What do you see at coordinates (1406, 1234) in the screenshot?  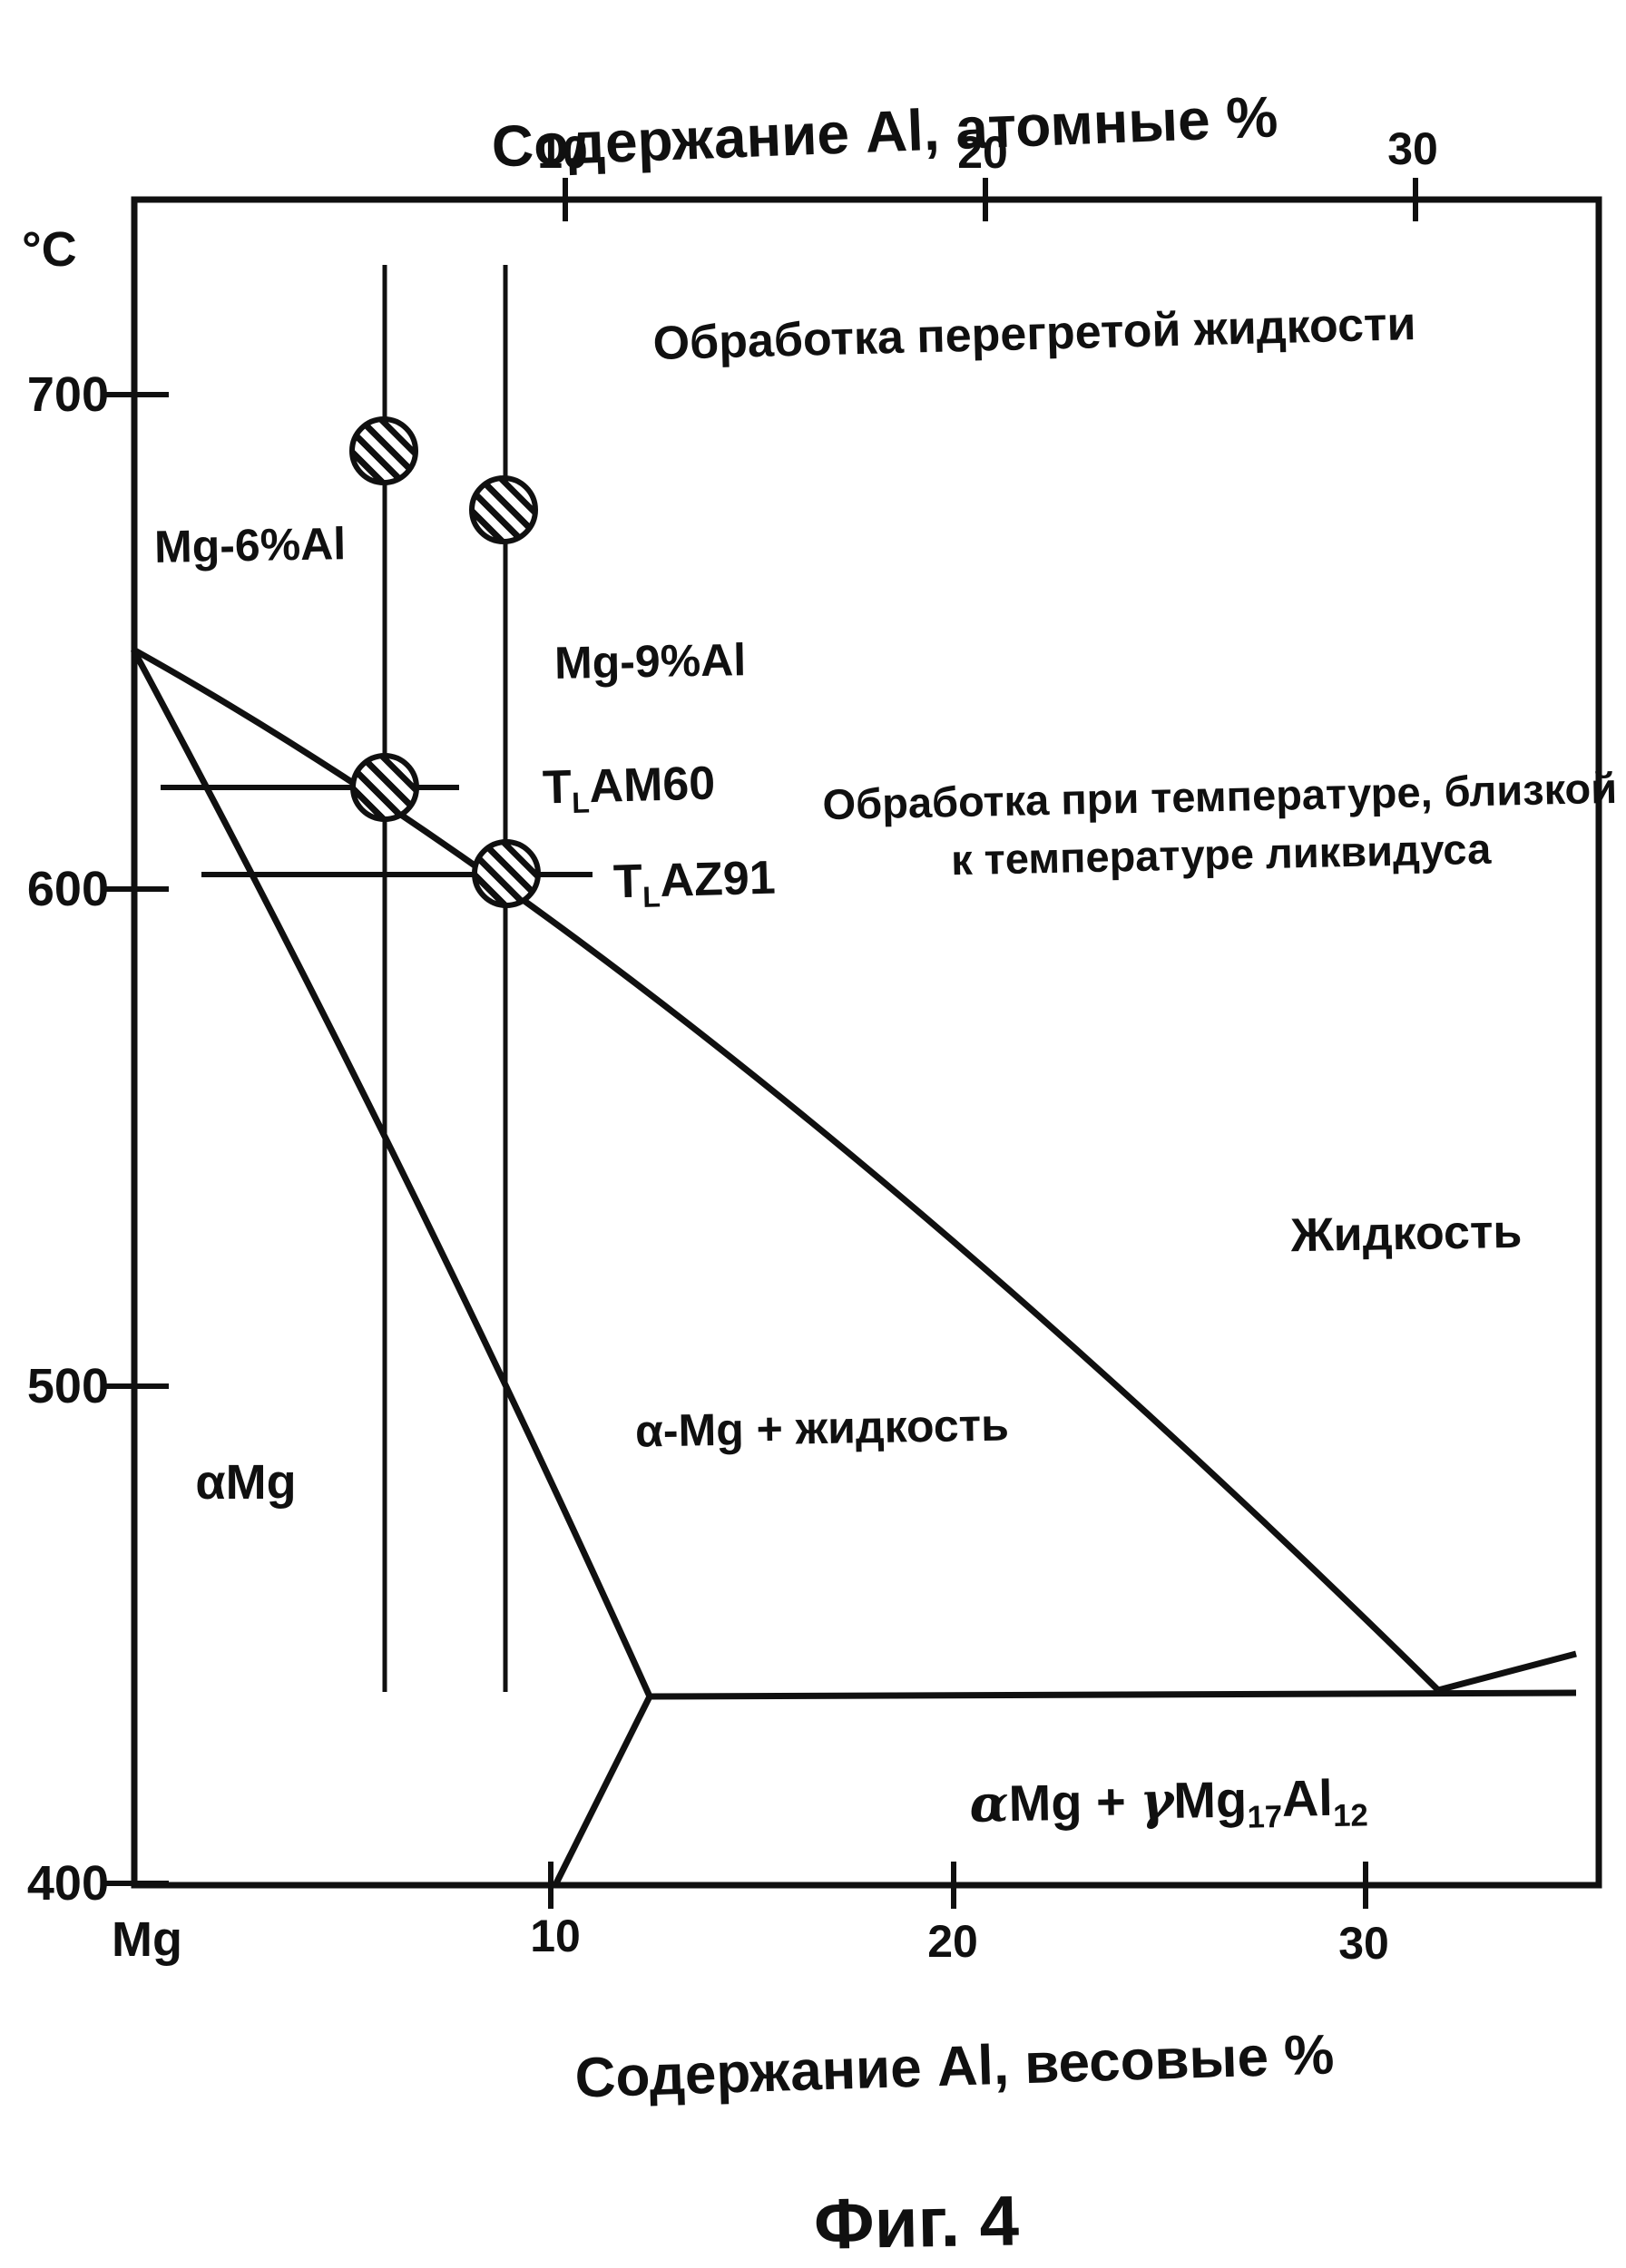 I see `liquid-region-label: Жидкость` at bounding box center [1406, 1234].